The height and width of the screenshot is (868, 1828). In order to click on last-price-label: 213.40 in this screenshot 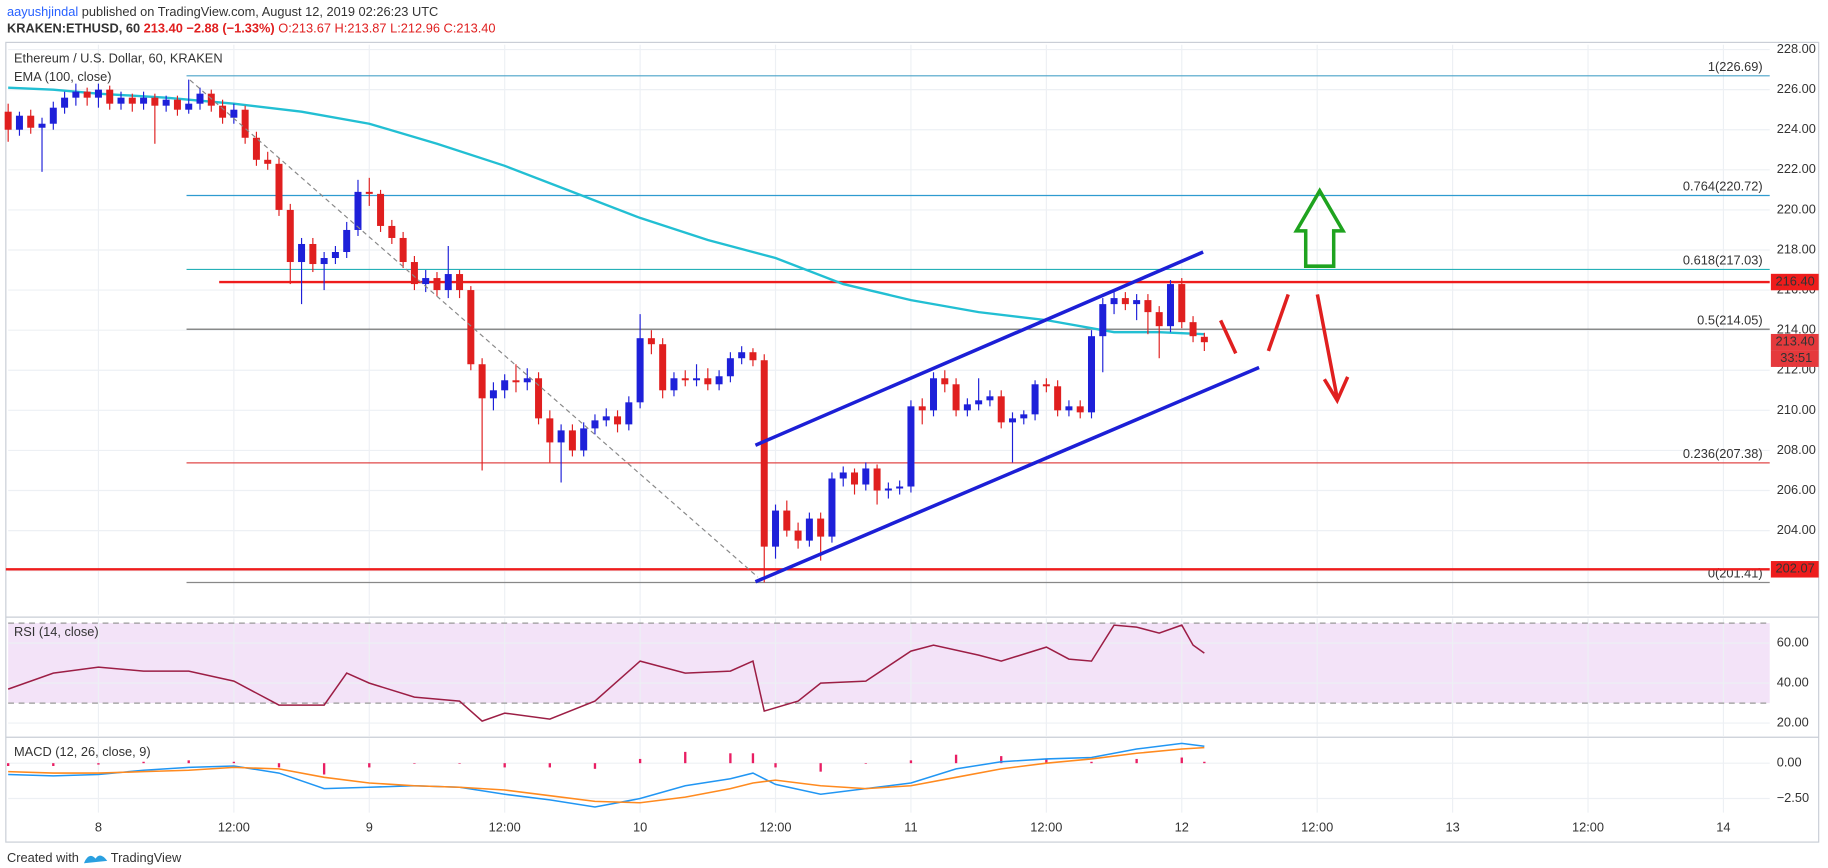, I will do `click(1795, 341)`.